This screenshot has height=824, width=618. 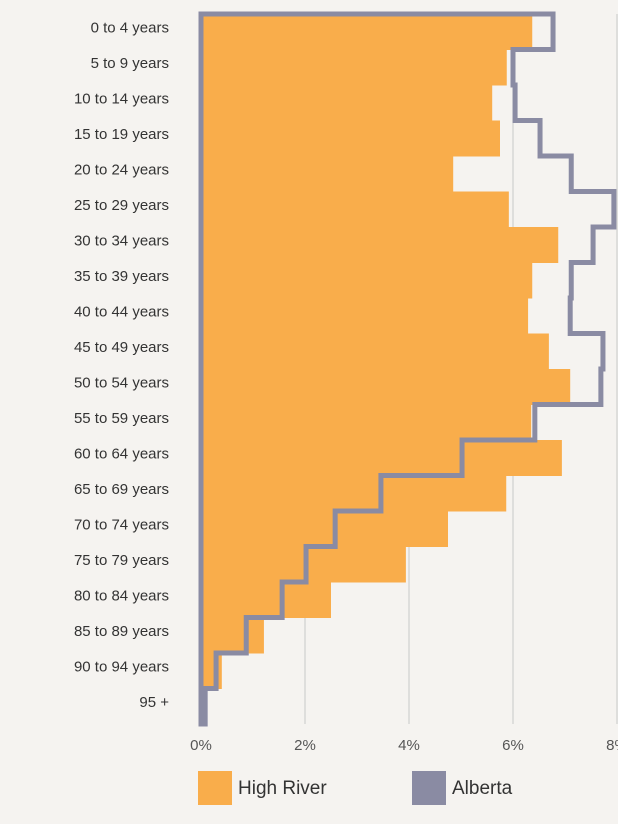 I want to click on y-tick-label: 95 +, so click(x=154, y=702).